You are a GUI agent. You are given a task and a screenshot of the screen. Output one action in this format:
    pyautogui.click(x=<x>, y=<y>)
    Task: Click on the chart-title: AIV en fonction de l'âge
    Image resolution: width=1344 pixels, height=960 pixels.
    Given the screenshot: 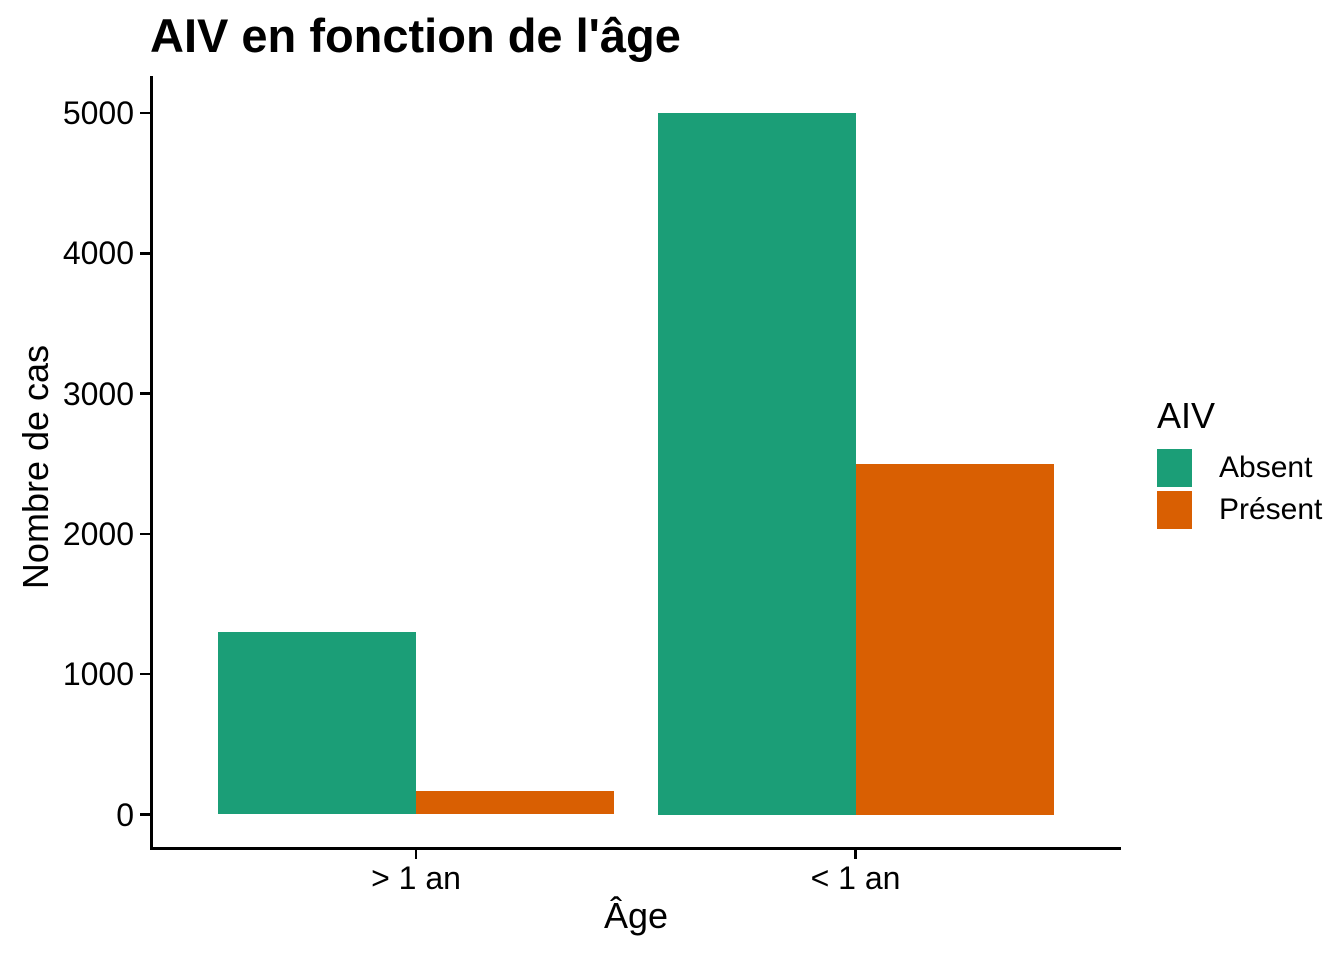 What is the action you would take?
    pyautogui.click(x=415, y=35)
    